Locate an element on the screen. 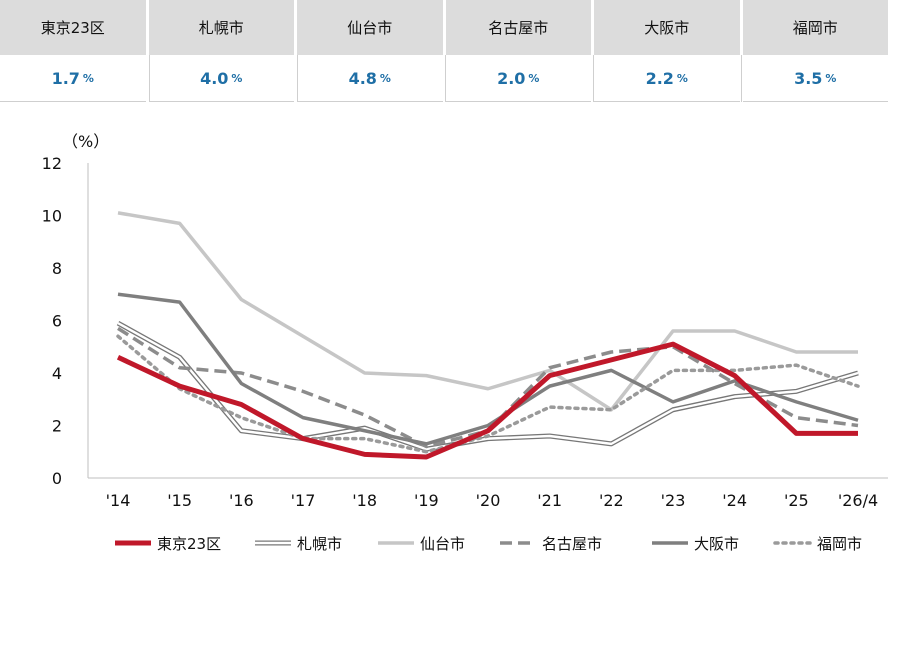 The height and width of the screenshot is (647, 900). y-axis-unit-label: （%） is located at coordinates (85, 141).